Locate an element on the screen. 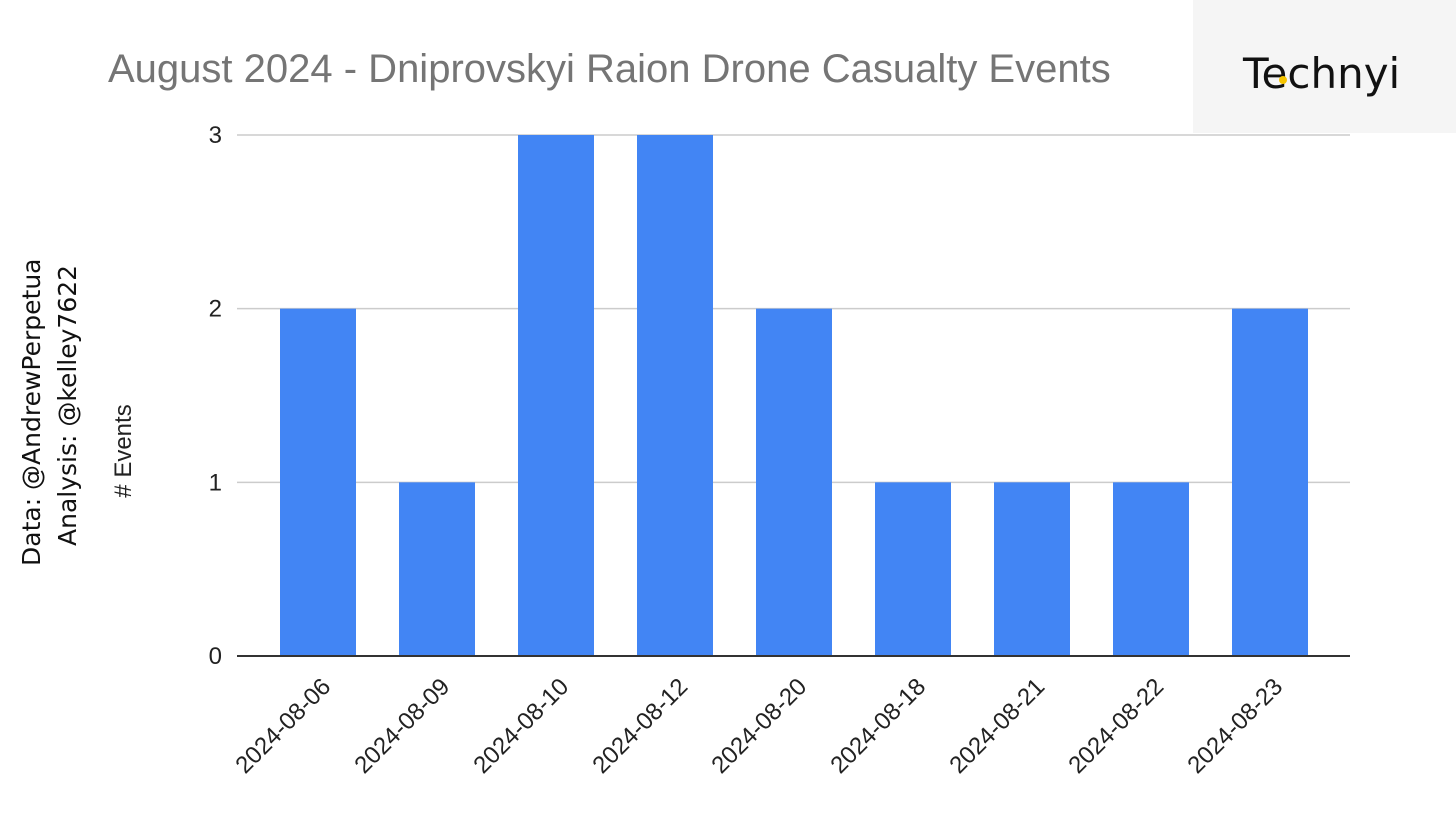 The height and width of the screenshot is (819, 1456). yellow-dot-icon is located at coordinates (1283, 80).